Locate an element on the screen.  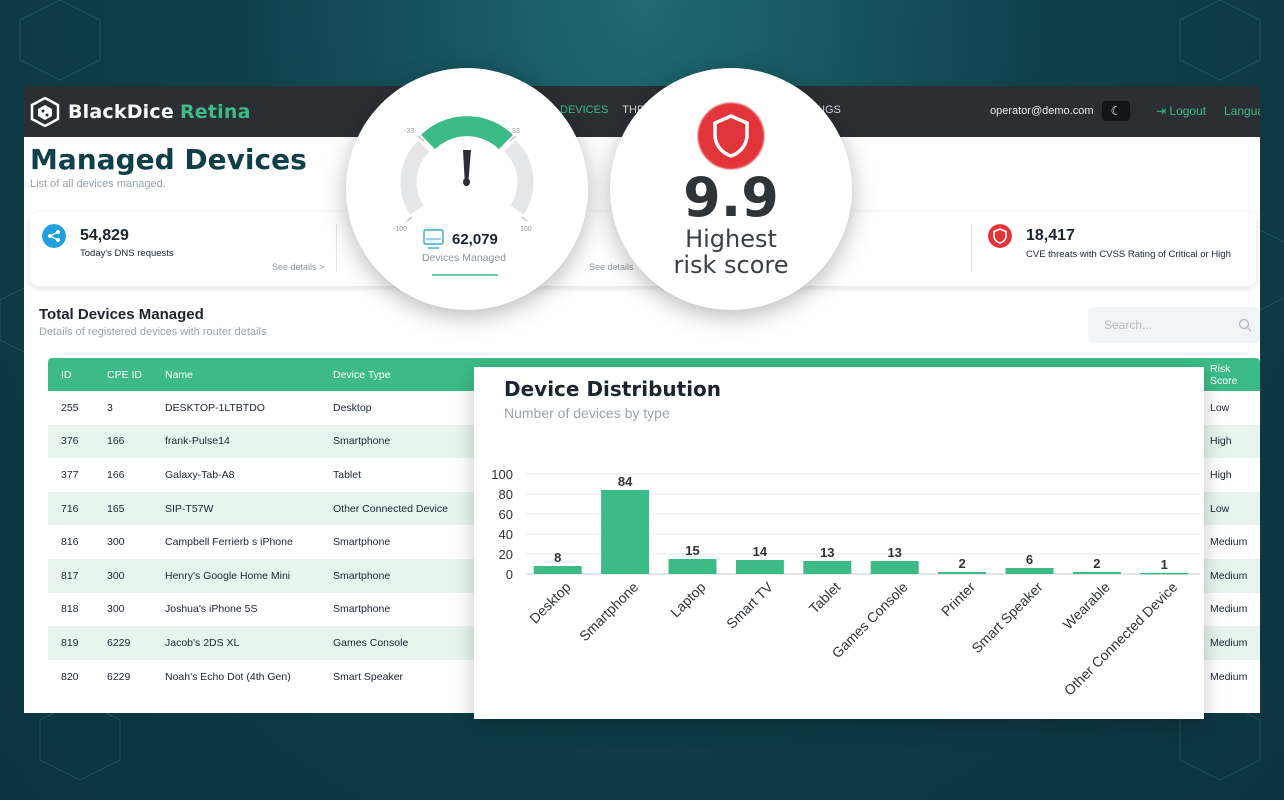
gauge-tick-label: -100 is located at coordinates (400, 229).